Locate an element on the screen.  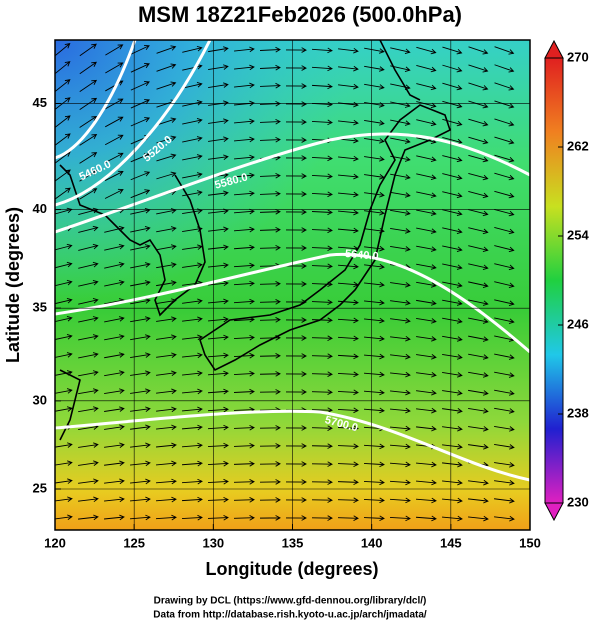
colorbar-tick-label: 262 is located at coordinates (578, 145).